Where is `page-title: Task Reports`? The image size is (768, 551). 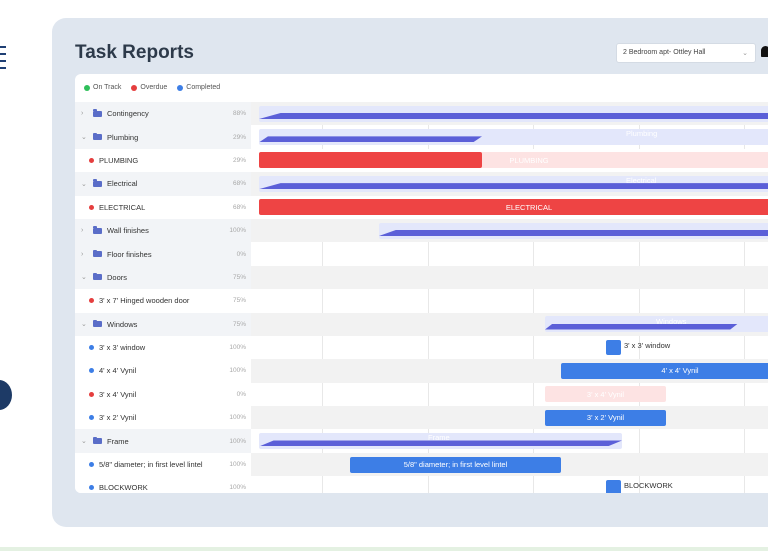
page-title: Task Reports is located at coordinates (134, 52).